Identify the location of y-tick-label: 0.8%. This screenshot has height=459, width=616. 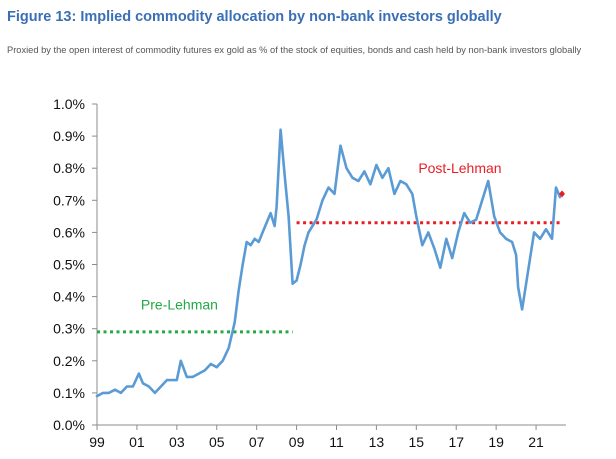
(69, 168).